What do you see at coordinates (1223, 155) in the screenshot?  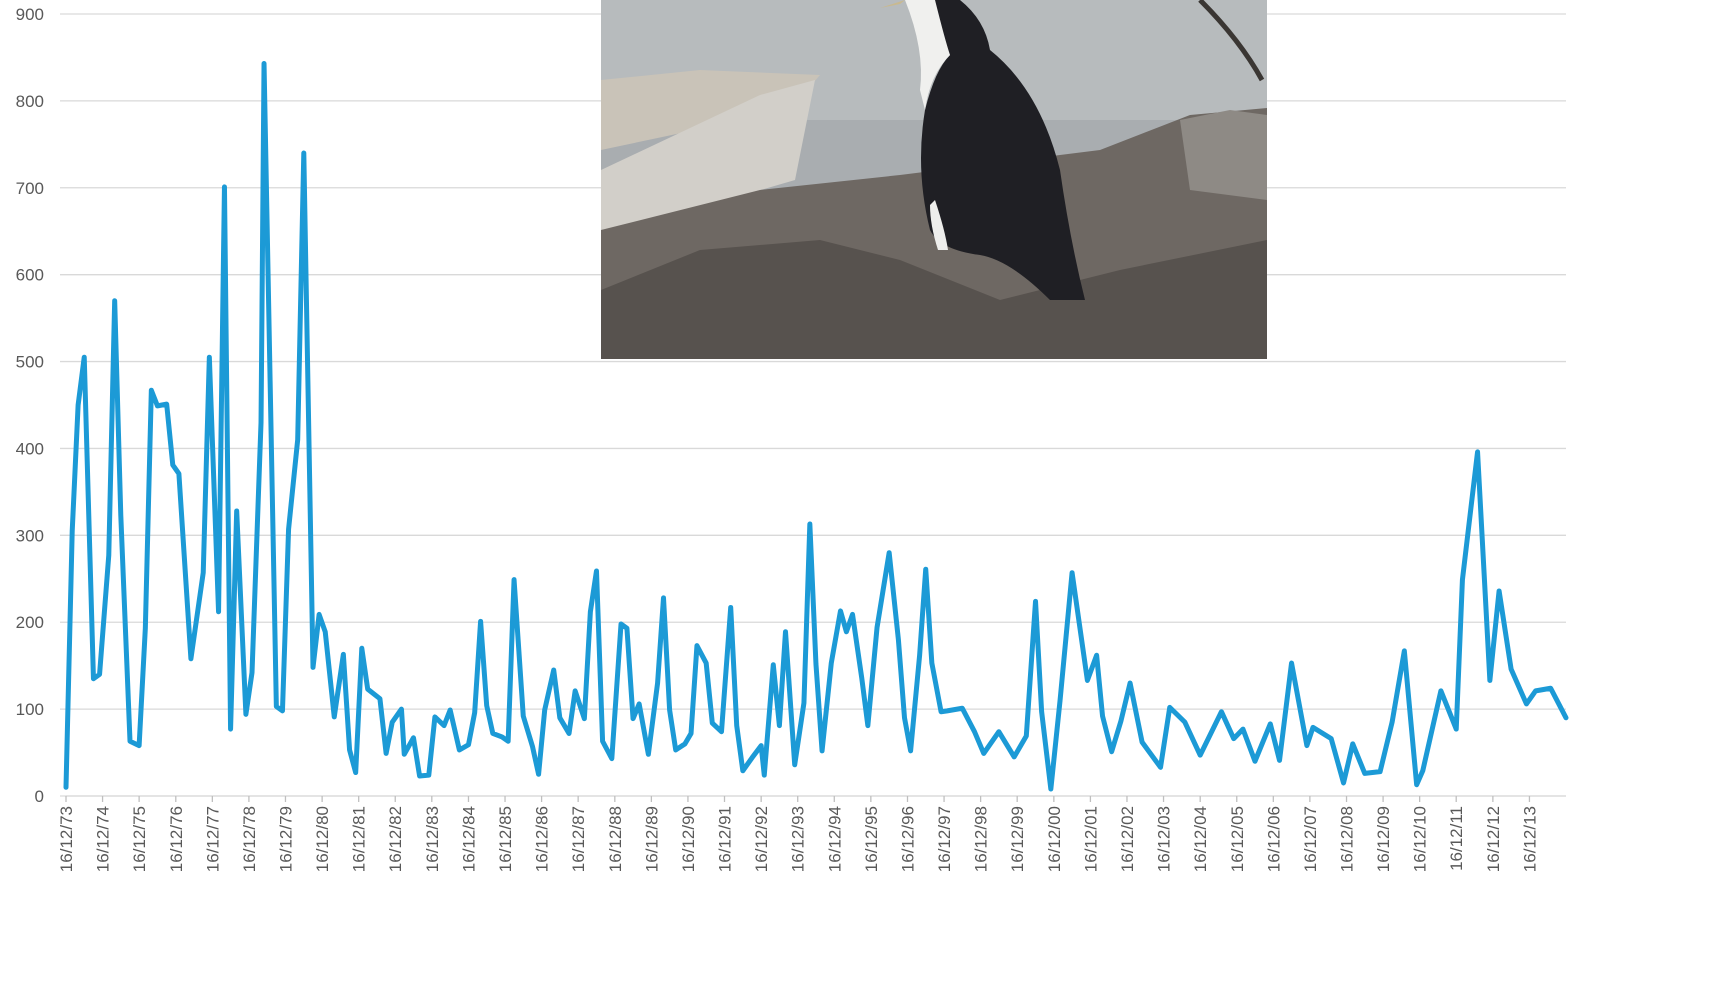 I see `photo-rock-pile` at bounding box center [1223, 155].